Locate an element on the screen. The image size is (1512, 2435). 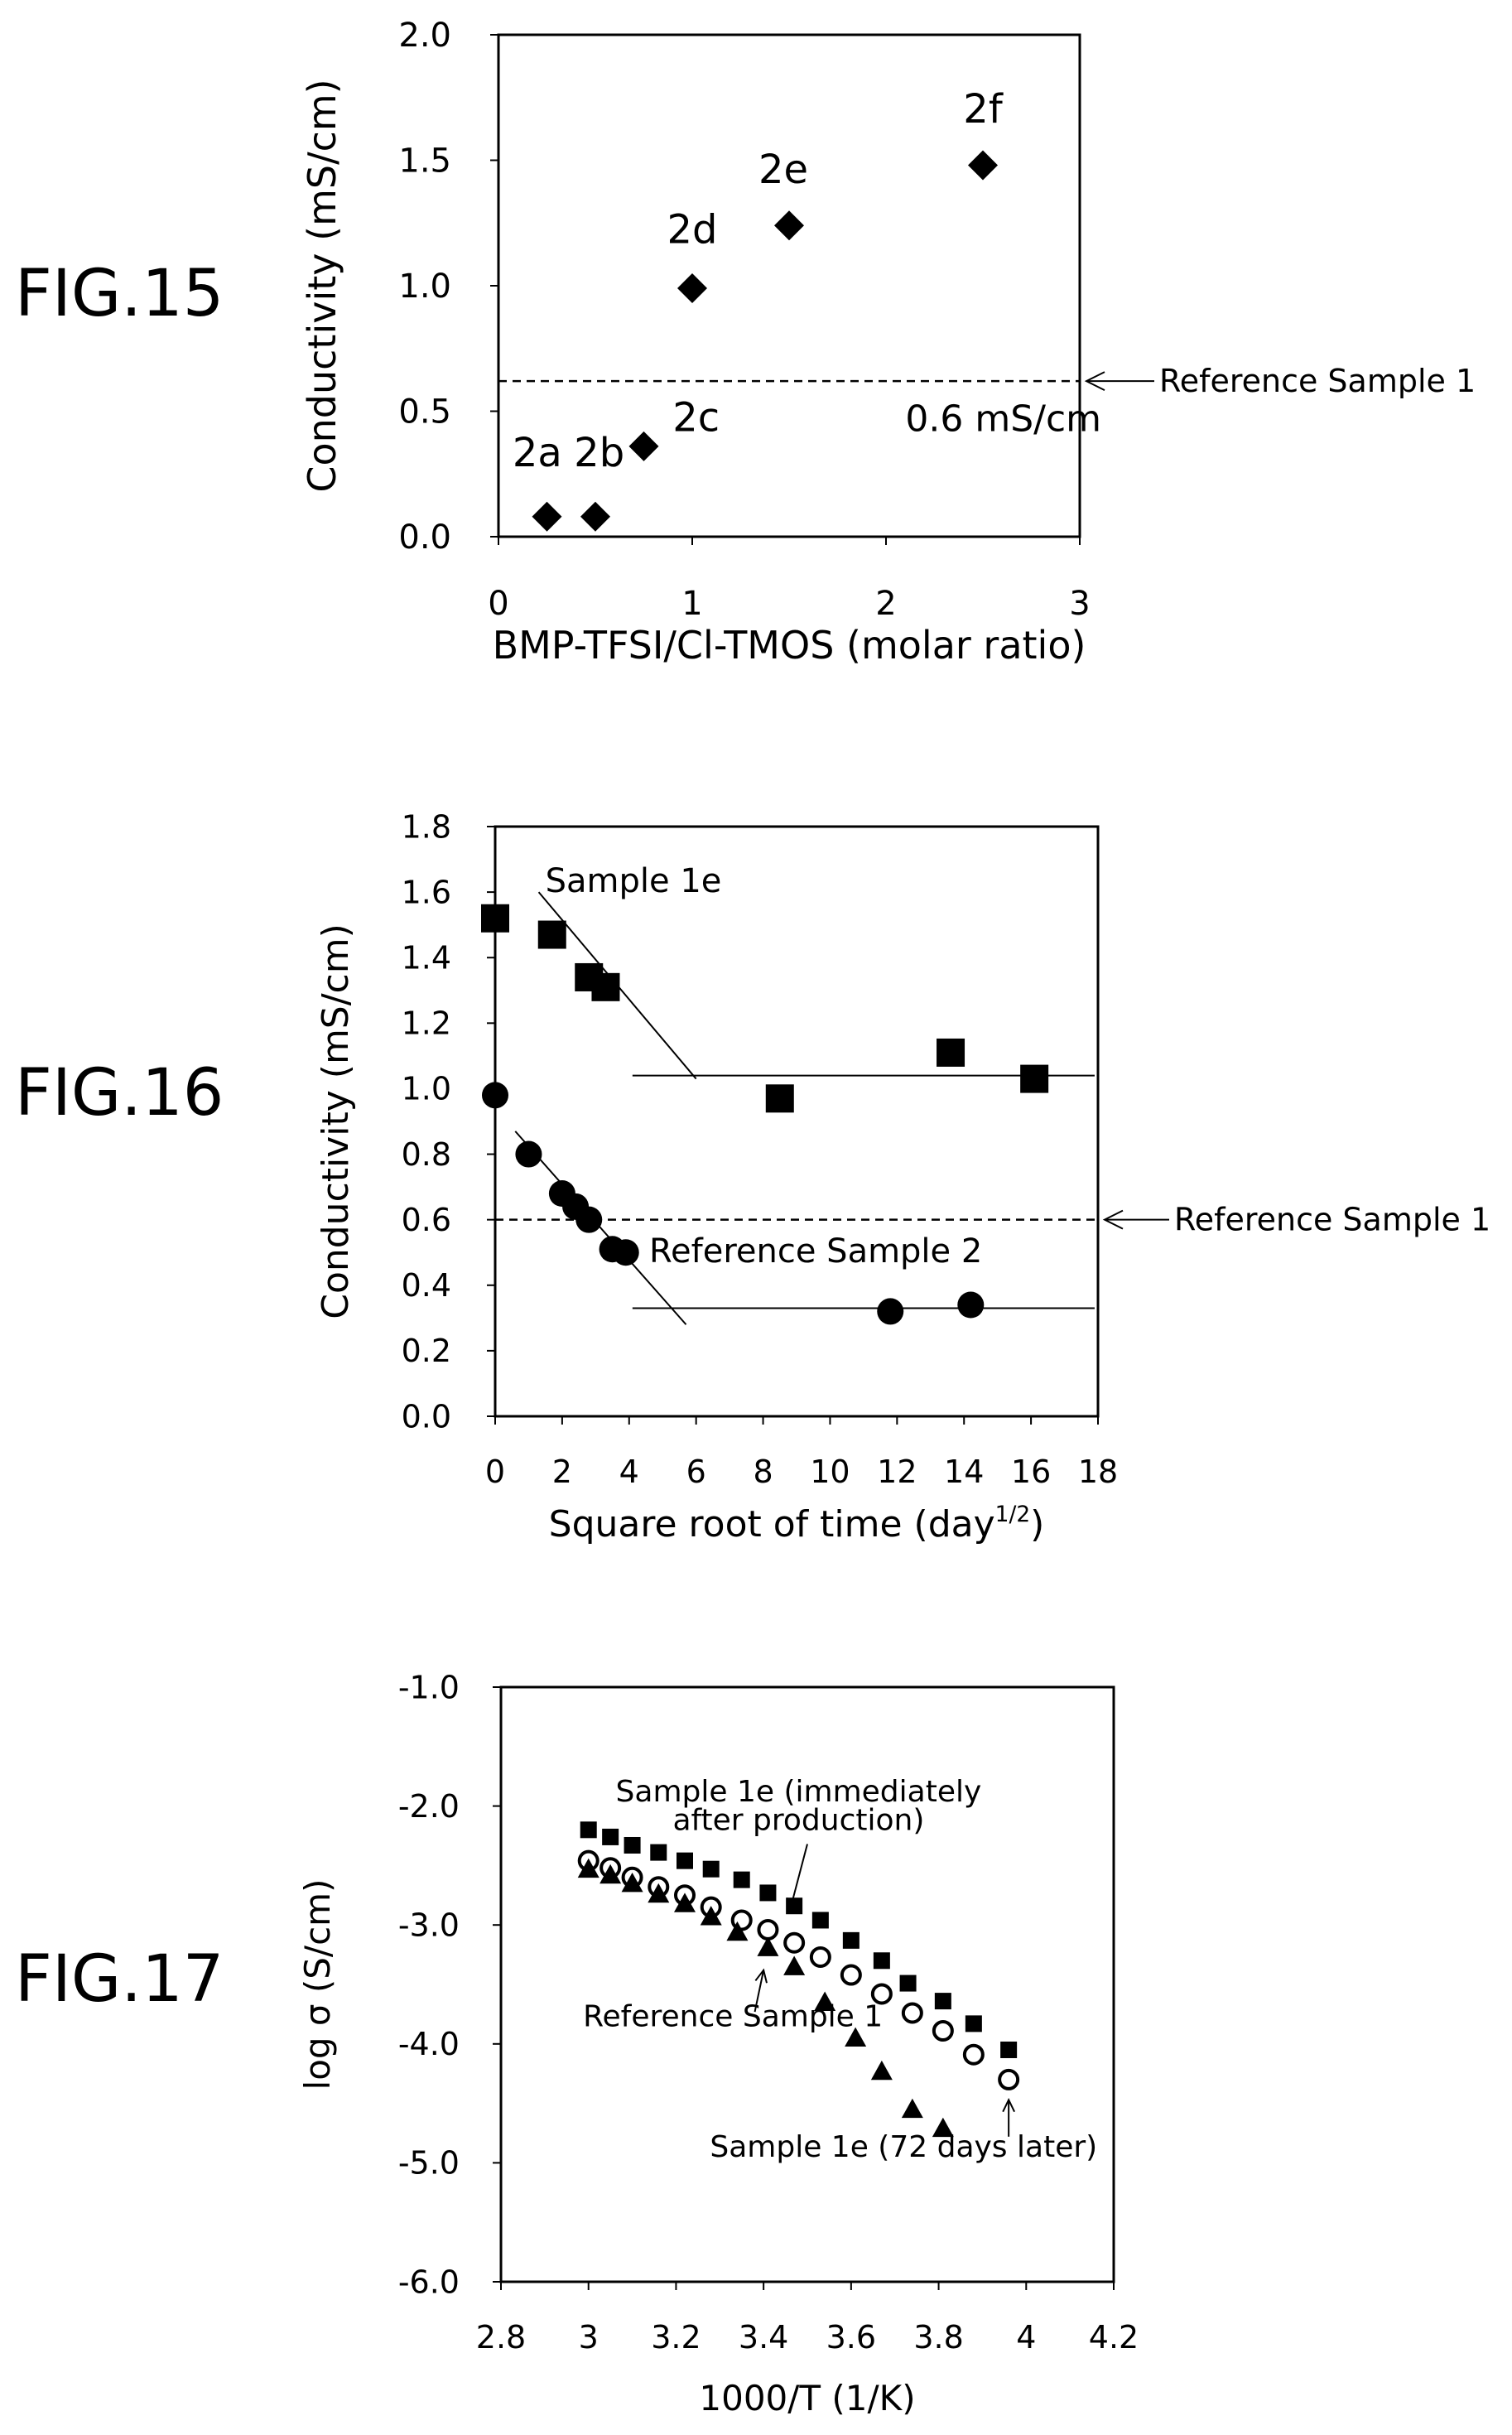
y-tick-label: 0.5 is located at coordinates (424, 412).